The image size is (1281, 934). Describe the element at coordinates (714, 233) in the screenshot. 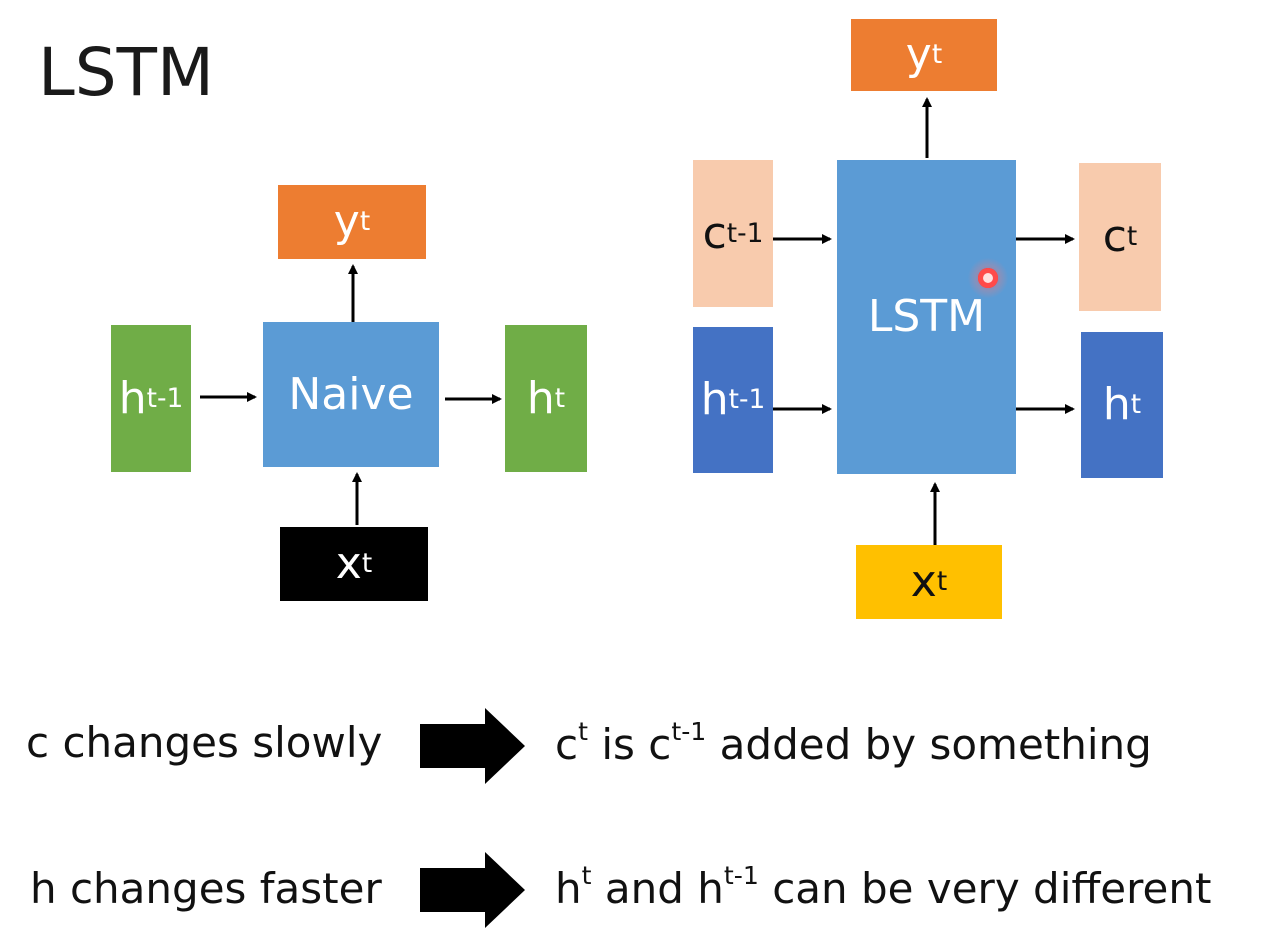

I see `lstm-cprev-label: c` at that location.